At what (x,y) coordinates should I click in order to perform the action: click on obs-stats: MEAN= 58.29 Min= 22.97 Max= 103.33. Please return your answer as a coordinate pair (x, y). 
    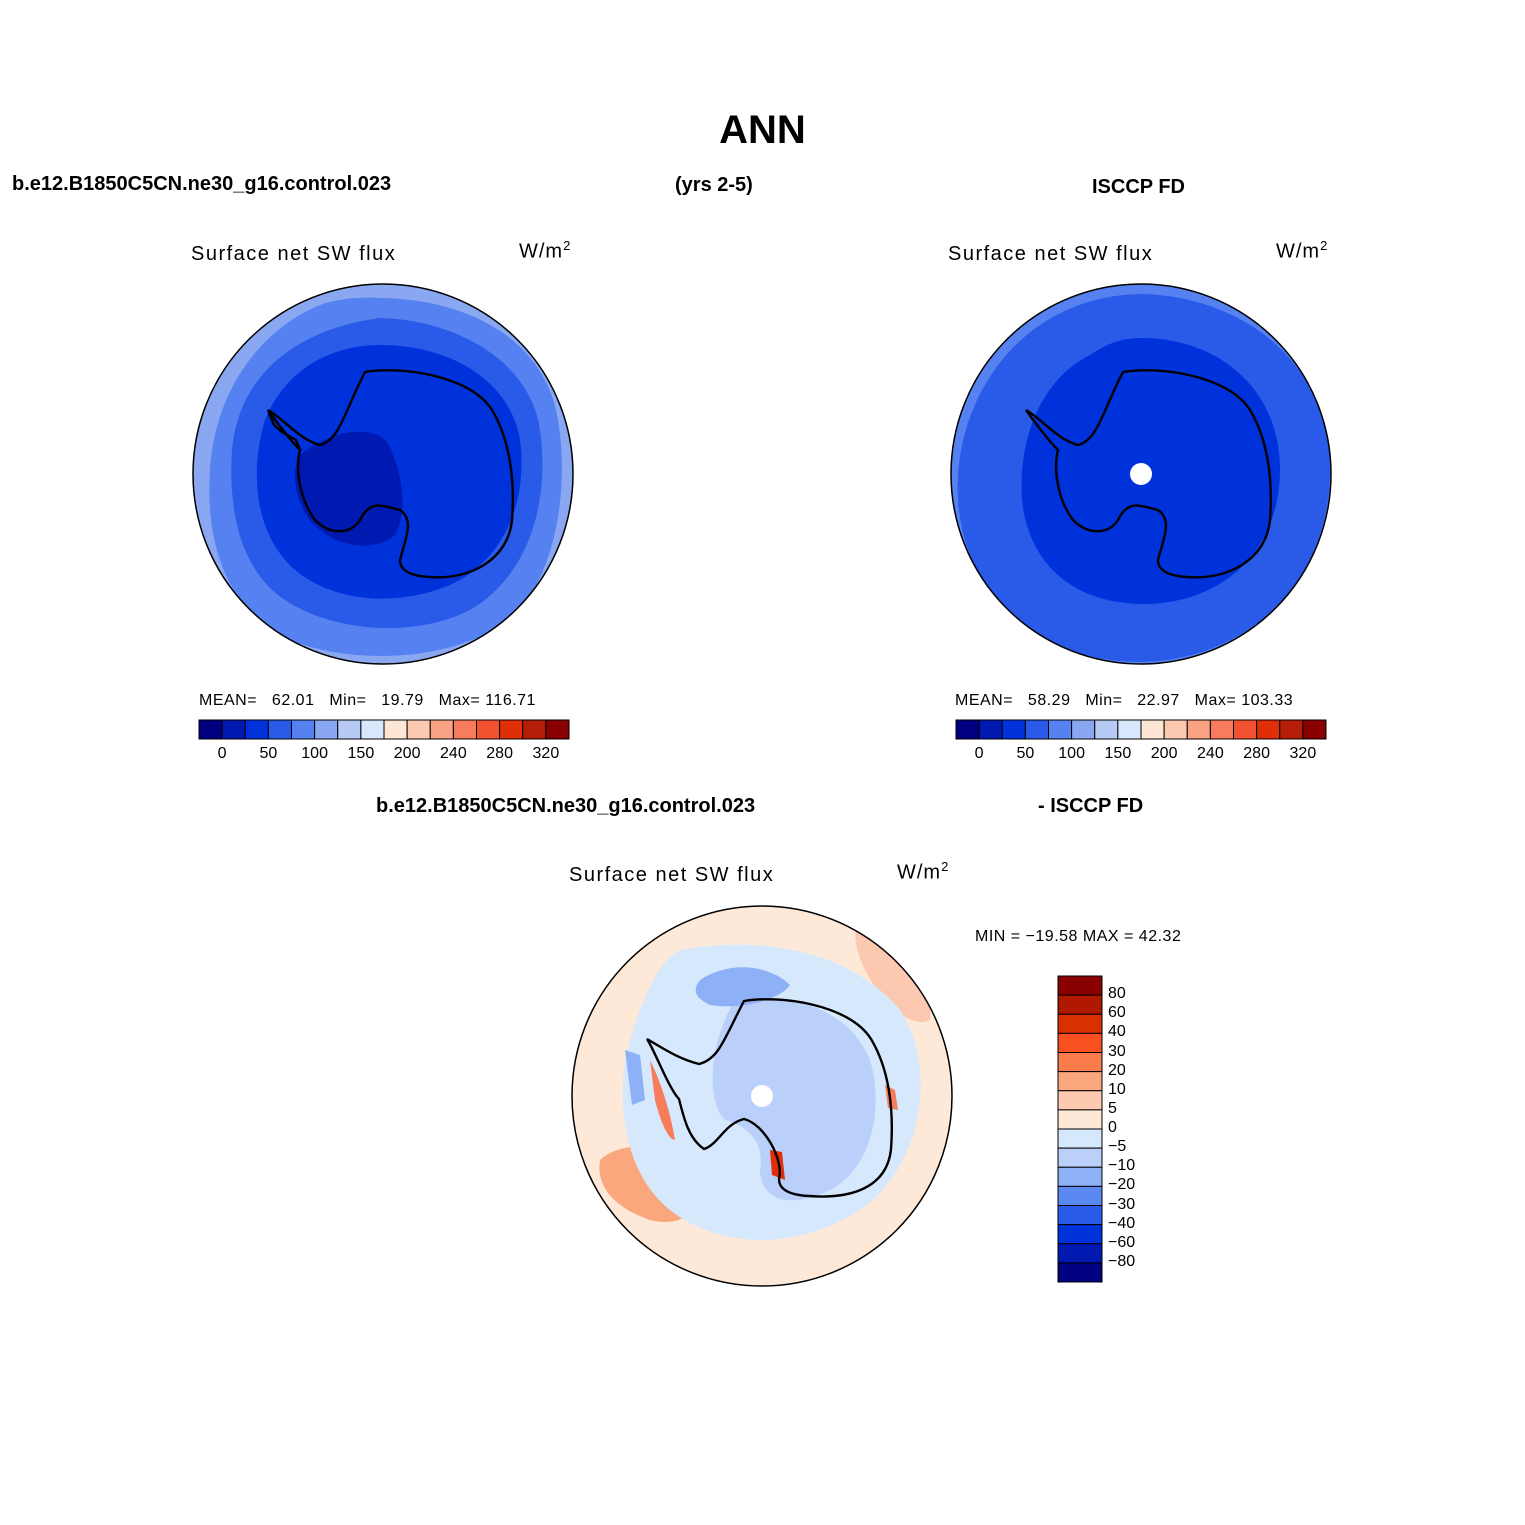
    Looking at the image, I should click on (1124, 700).